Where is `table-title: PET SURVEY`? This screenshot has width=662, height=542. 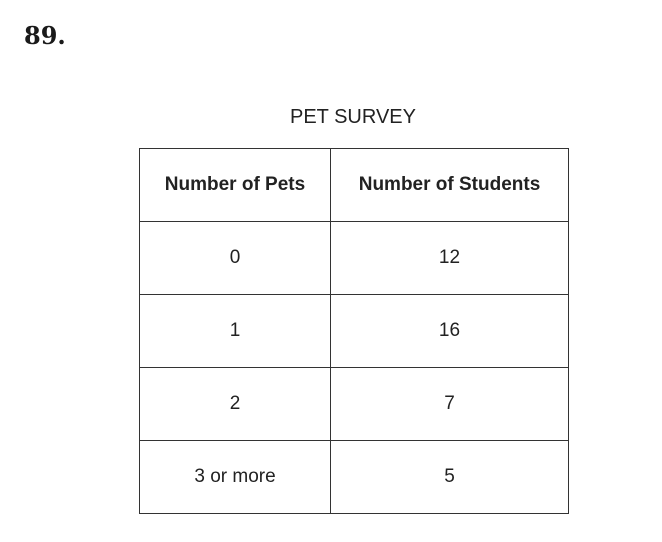
table-title: PET SURVEY is located at coordinates (353, 117).